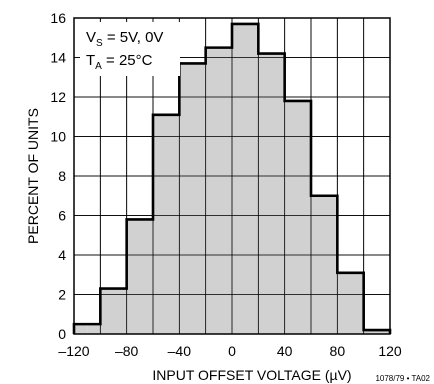 This screenshot has width=434, height=384. What do you see at coordinates (402, 378) in the screenshot?
I see `figure-code: 1078/79 • TA02` at bounding box center [402, 378].